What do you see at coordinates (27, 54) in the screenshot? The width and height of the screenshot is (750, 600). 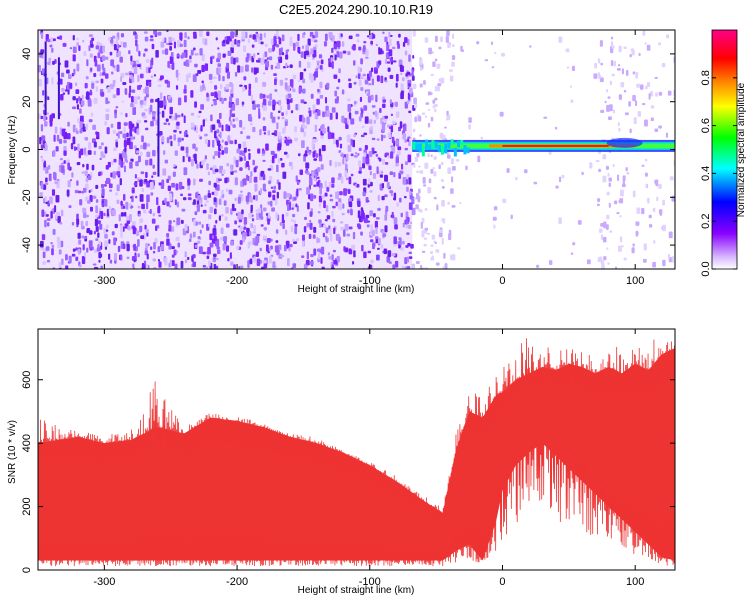 I see `spectrogram-y-tick-label: 40` at bounding box center [27, 54].